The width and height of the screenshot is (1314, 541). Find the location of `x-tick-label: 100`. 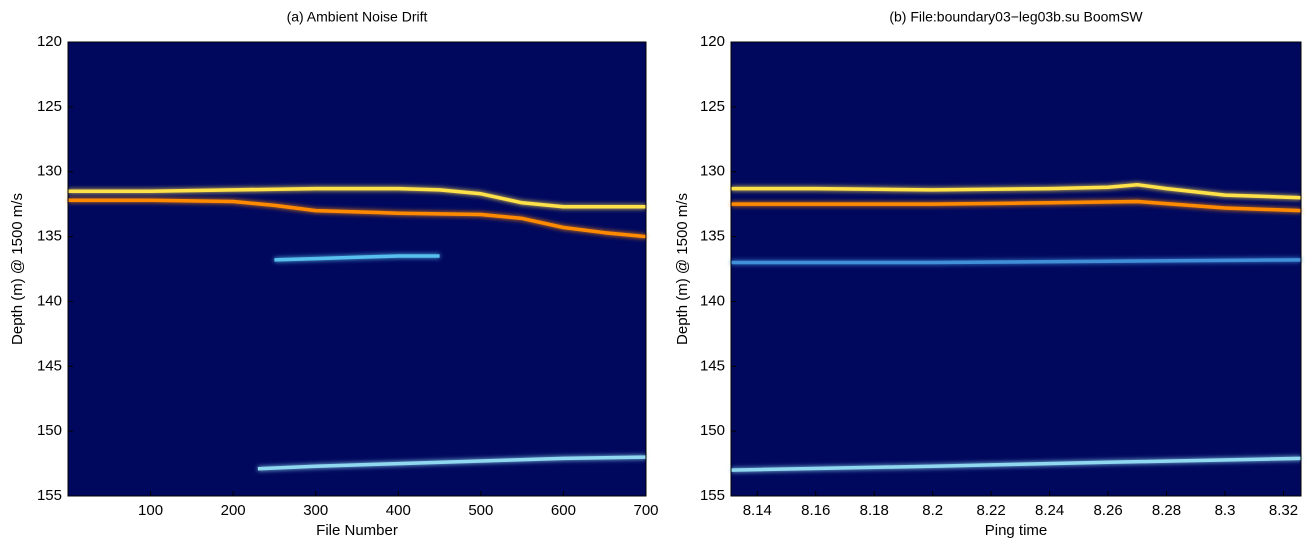

x-tick-label: 100 is located at coordinates (150, 510).